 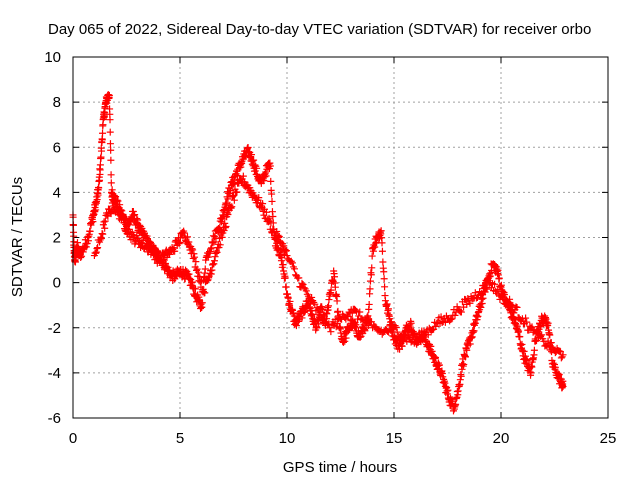 What do you see at coordinates (57, 147) in the screenshot?
I see `y-tick-label: 6` at bounding box center [57, 147].